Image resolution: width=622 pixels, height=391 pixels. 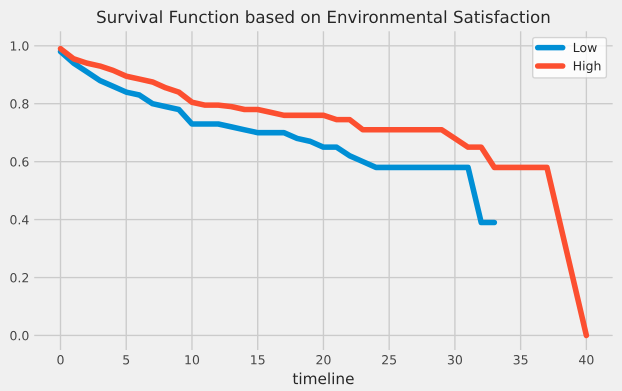 I want to click on y-tick-label: 0.8, so click(x=19, y=104).